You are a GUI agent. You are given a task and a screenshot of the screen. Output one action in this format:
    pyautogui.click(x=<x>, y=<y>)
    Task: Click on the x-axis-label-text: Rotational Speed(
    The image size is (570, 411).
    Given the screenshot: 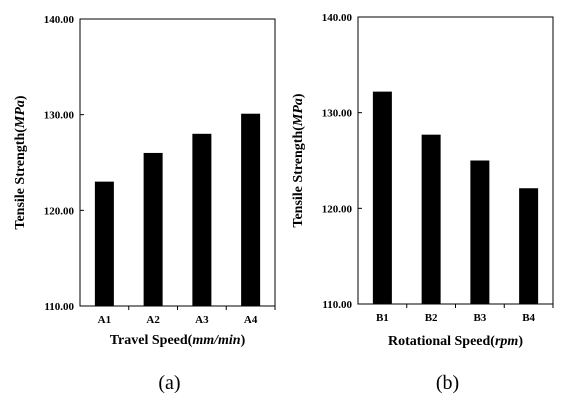 What is the action you would take?
    pyautogui.click(x=441, y=341)
    